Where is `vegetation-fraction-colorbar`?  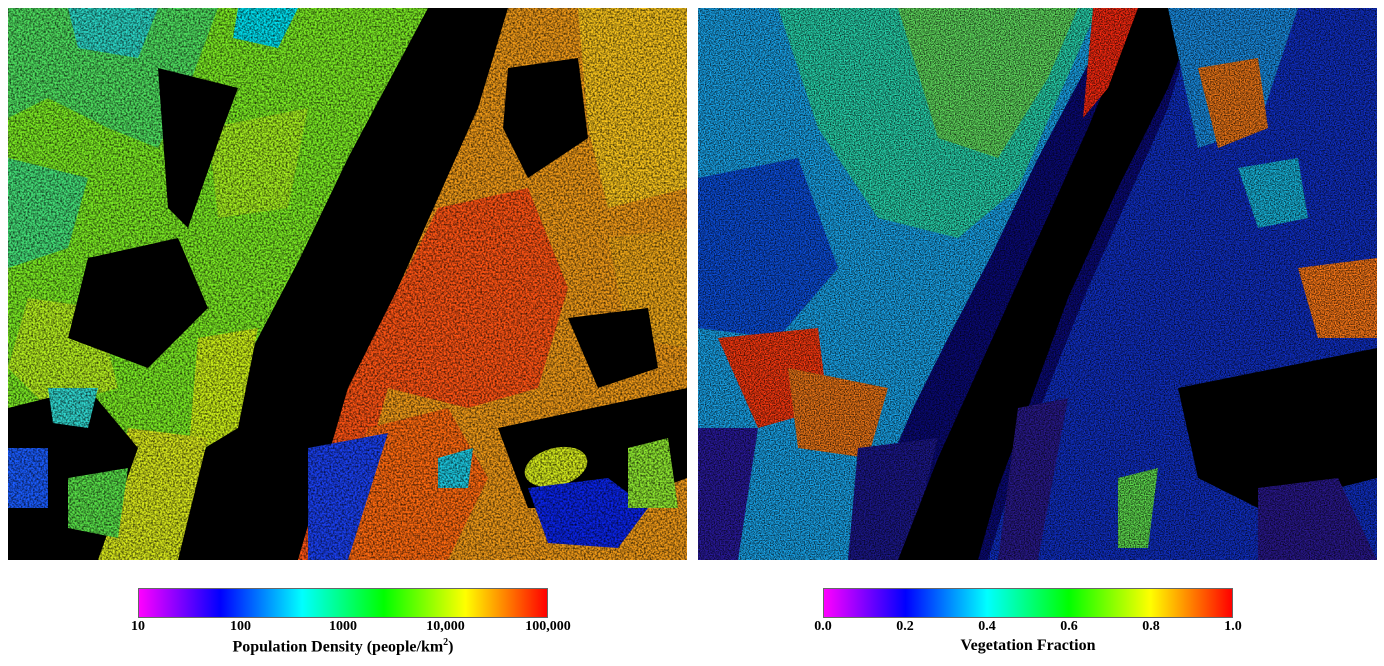
vegetation-fraction-colorbar is located at coordinates (1028, 603).